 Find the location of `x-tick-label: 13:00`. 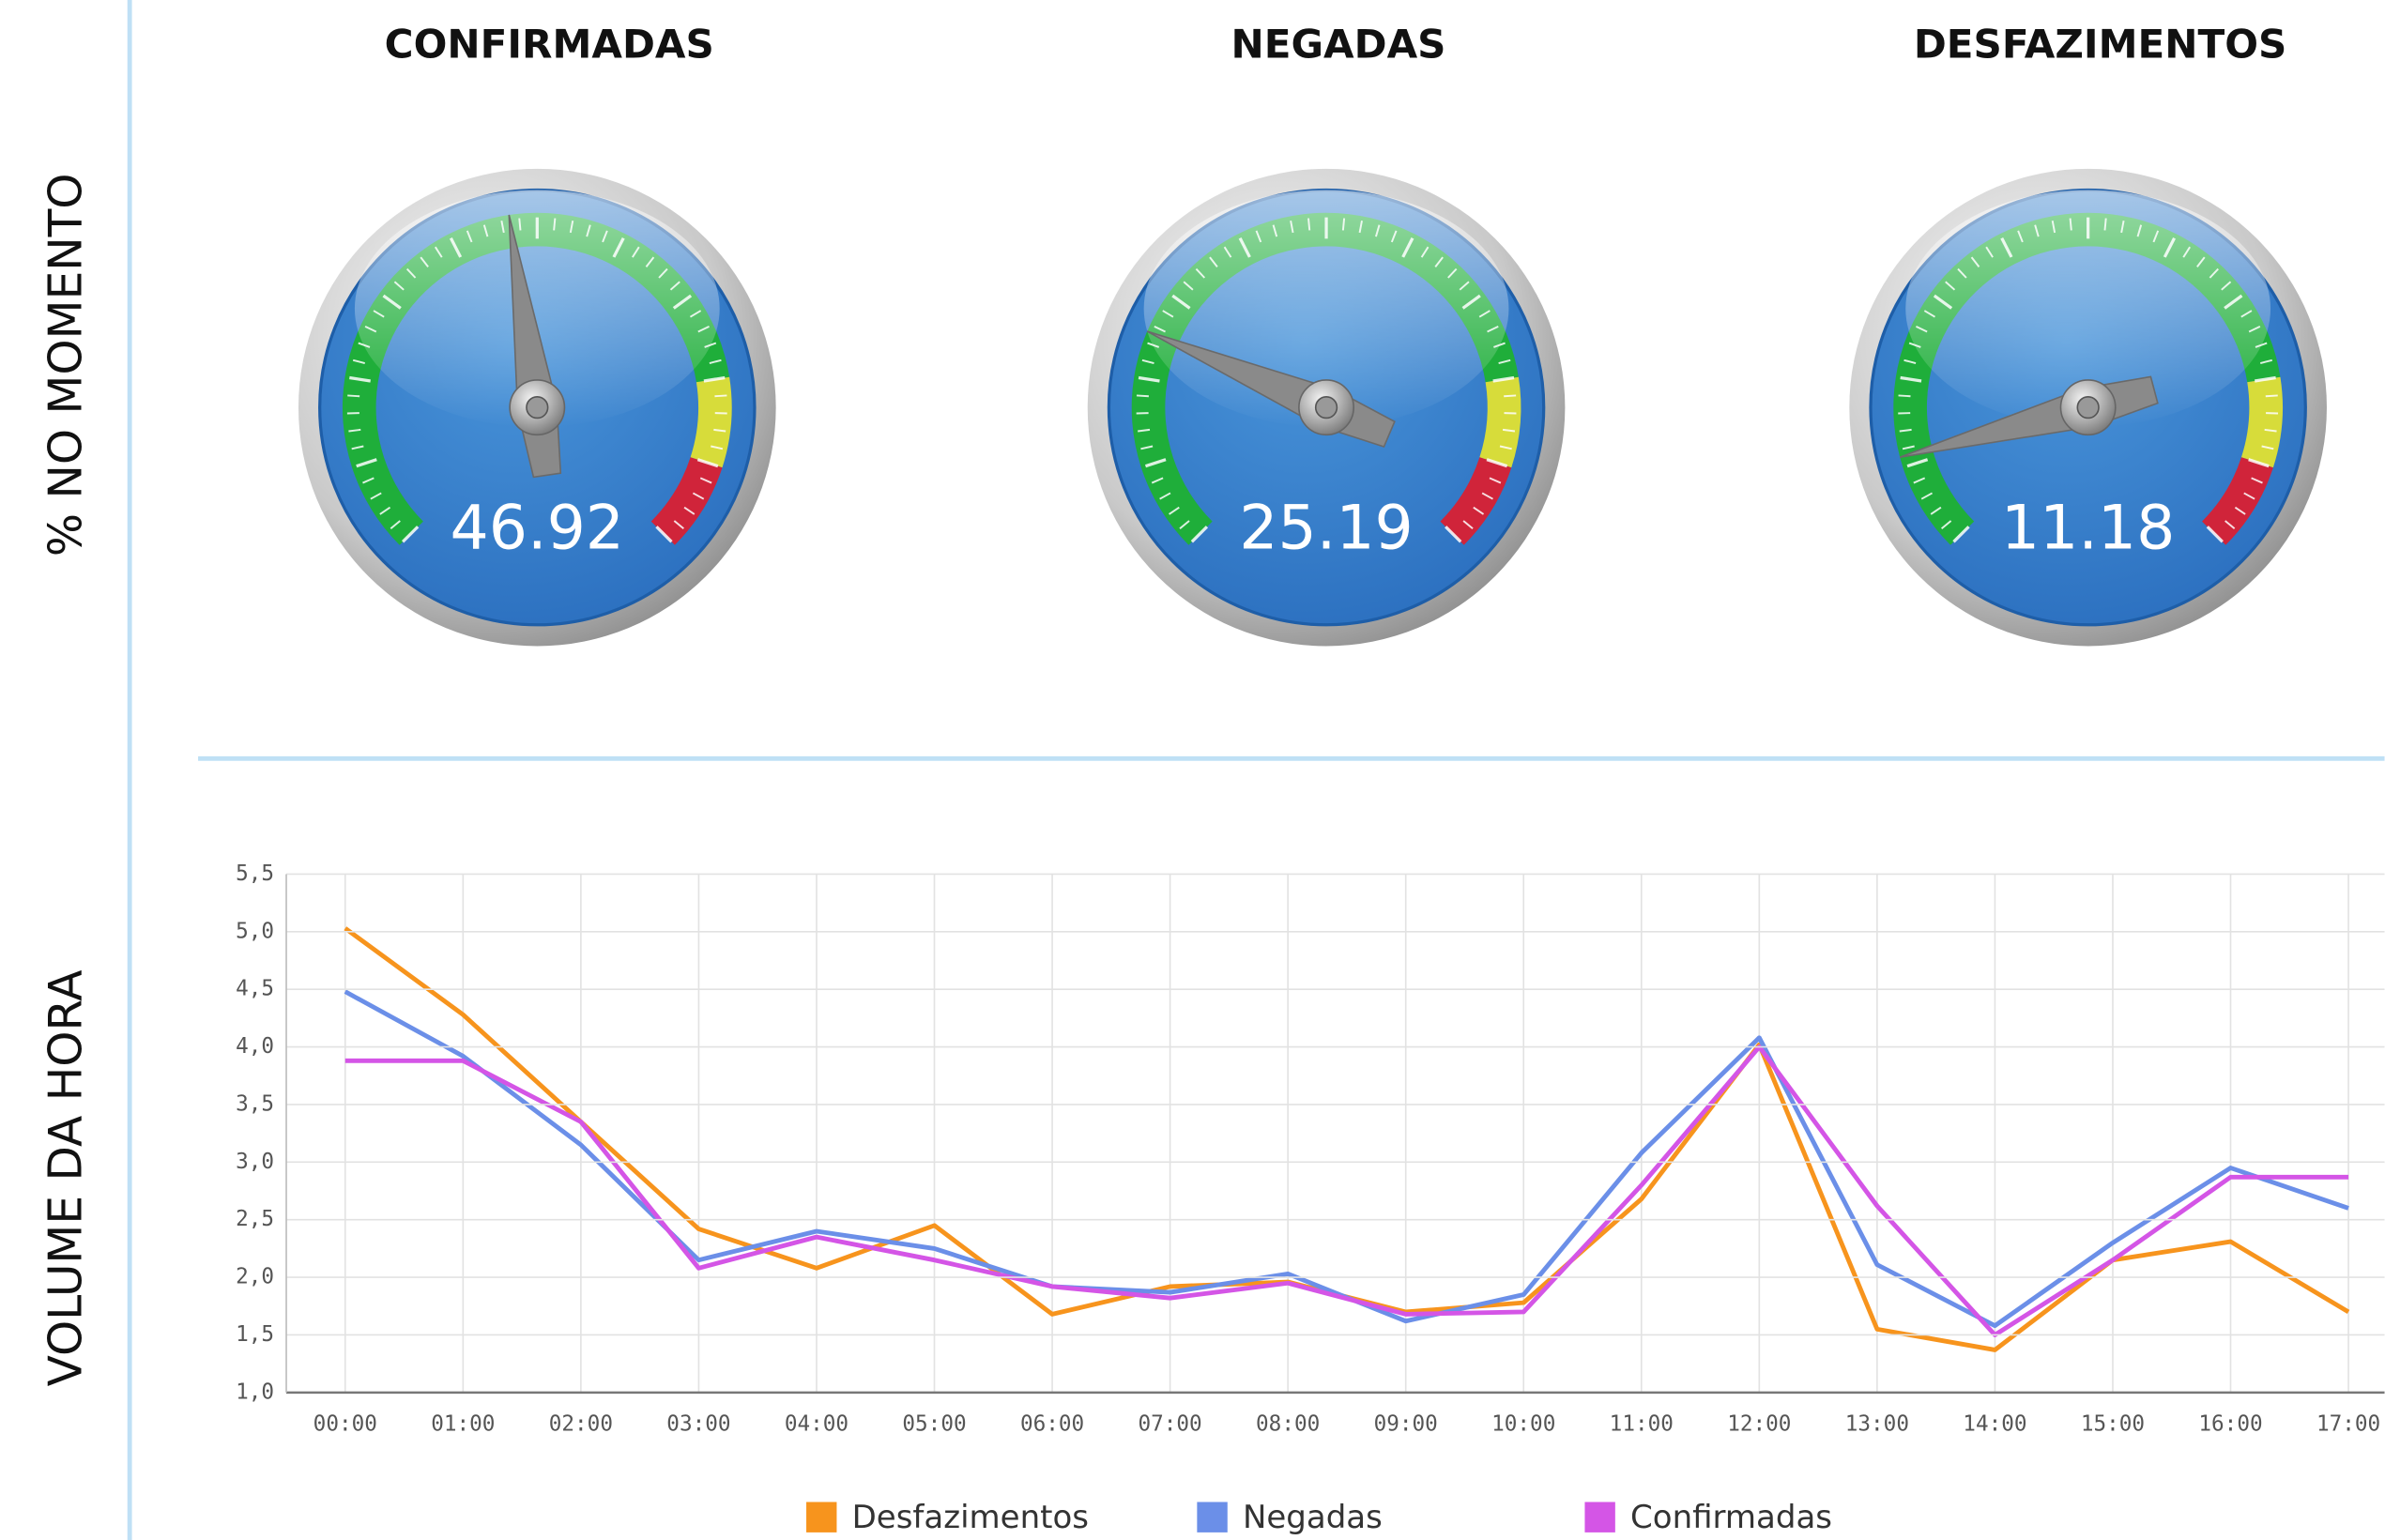

x-tick-label: 13:00 is located at coordinates (1877, 1423).